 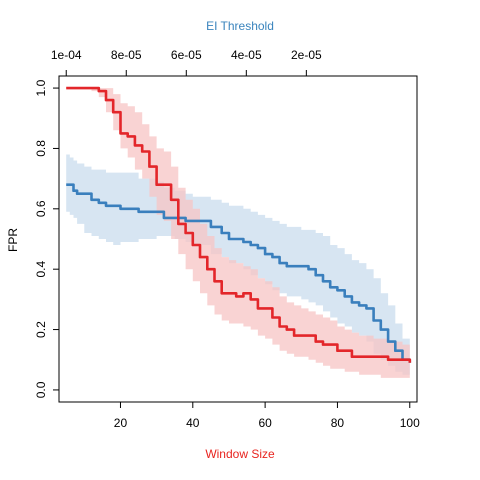 I want to click on chart-title: EI Threshold, so click(x=240, y=26).